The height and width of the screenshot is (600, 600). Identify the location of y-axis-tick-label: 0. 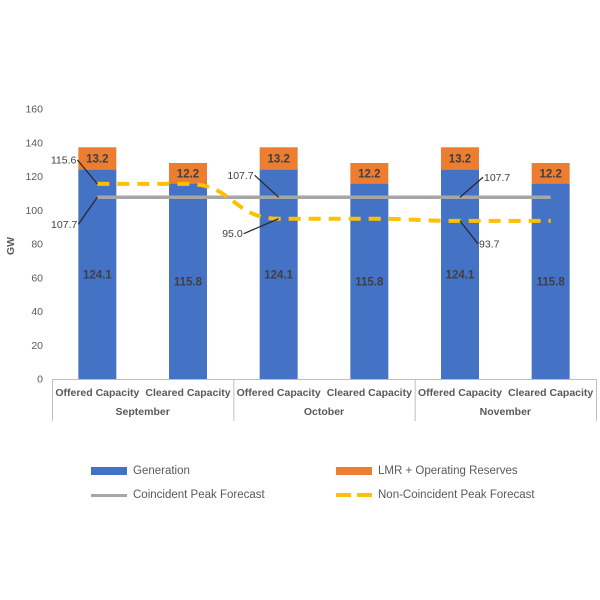
(40, 380).